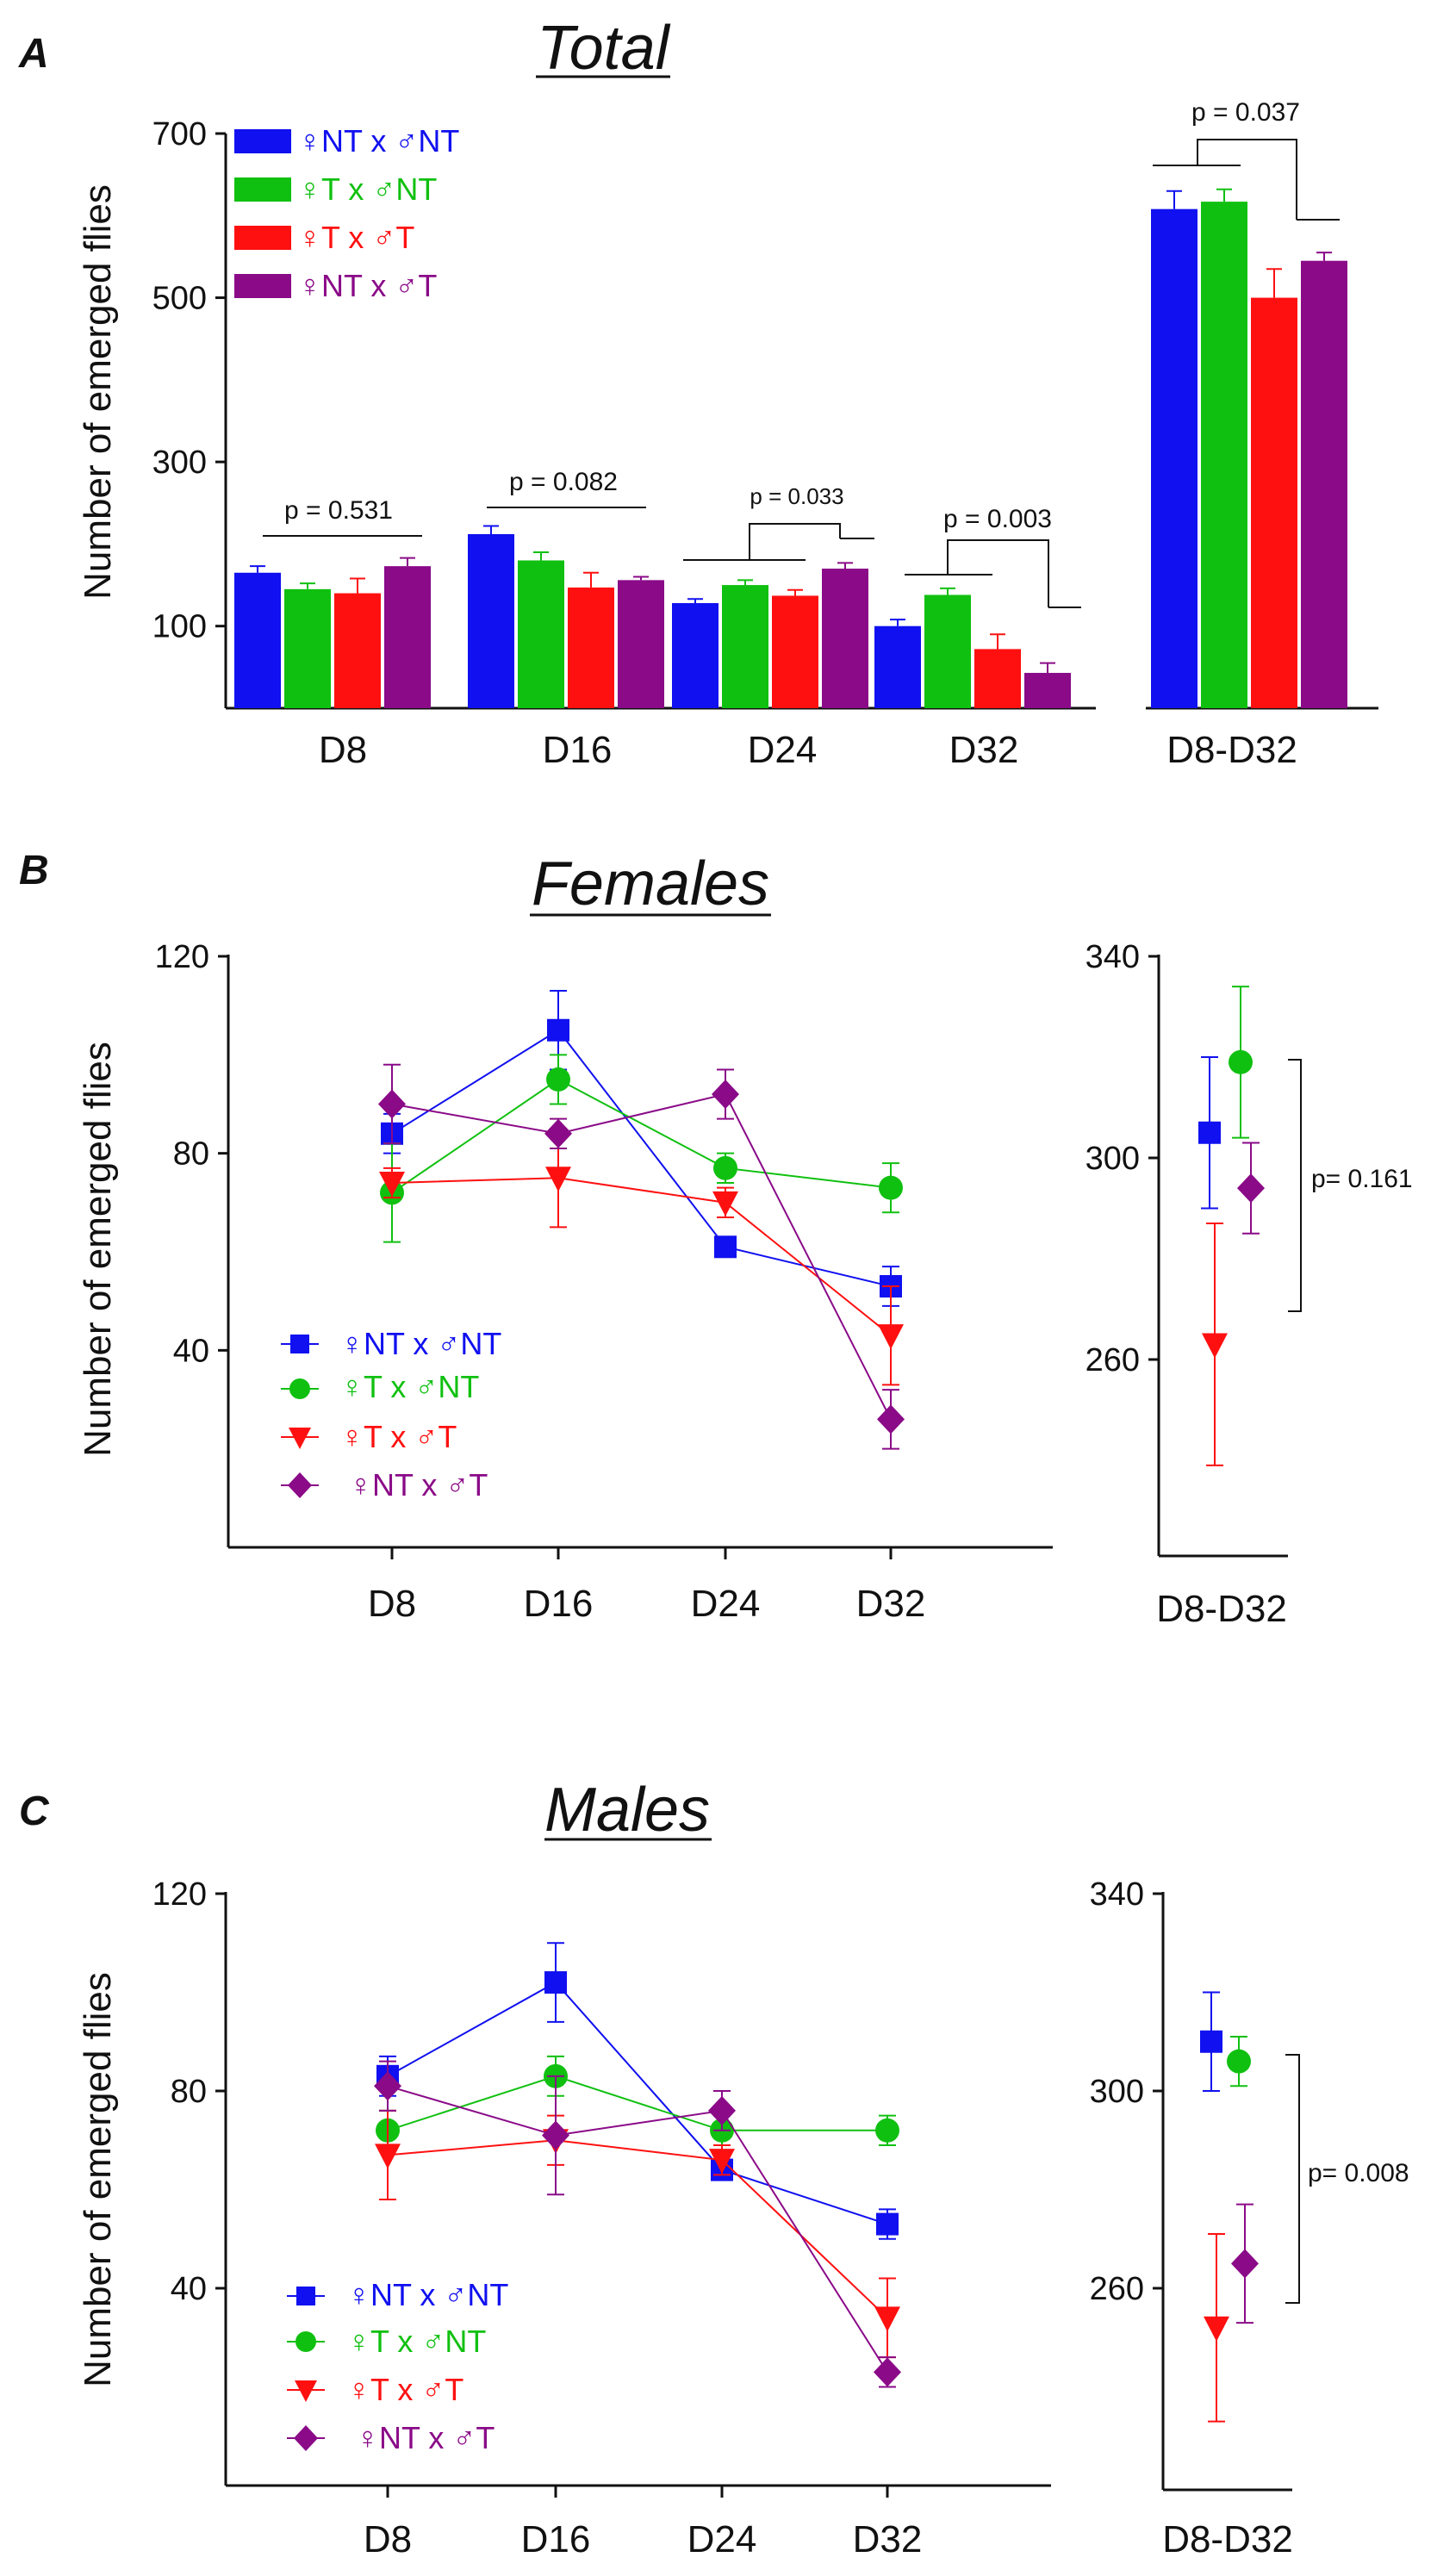 This screenshot has height=2576, width=1437. I want to click on pvalue-total-b: p= 0.161, so click(1362, 1179).